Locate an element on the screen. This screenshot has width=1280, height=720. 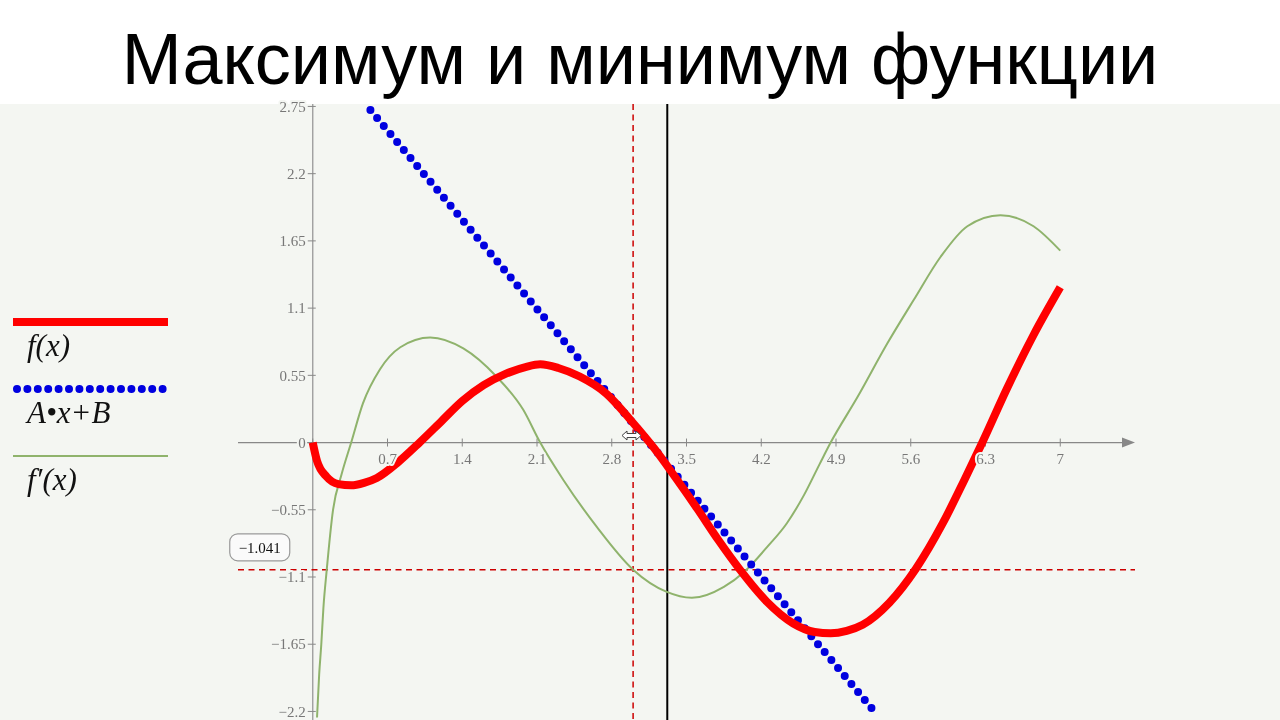
x-tick-label: 7 is located at coordinates (1060, 458).